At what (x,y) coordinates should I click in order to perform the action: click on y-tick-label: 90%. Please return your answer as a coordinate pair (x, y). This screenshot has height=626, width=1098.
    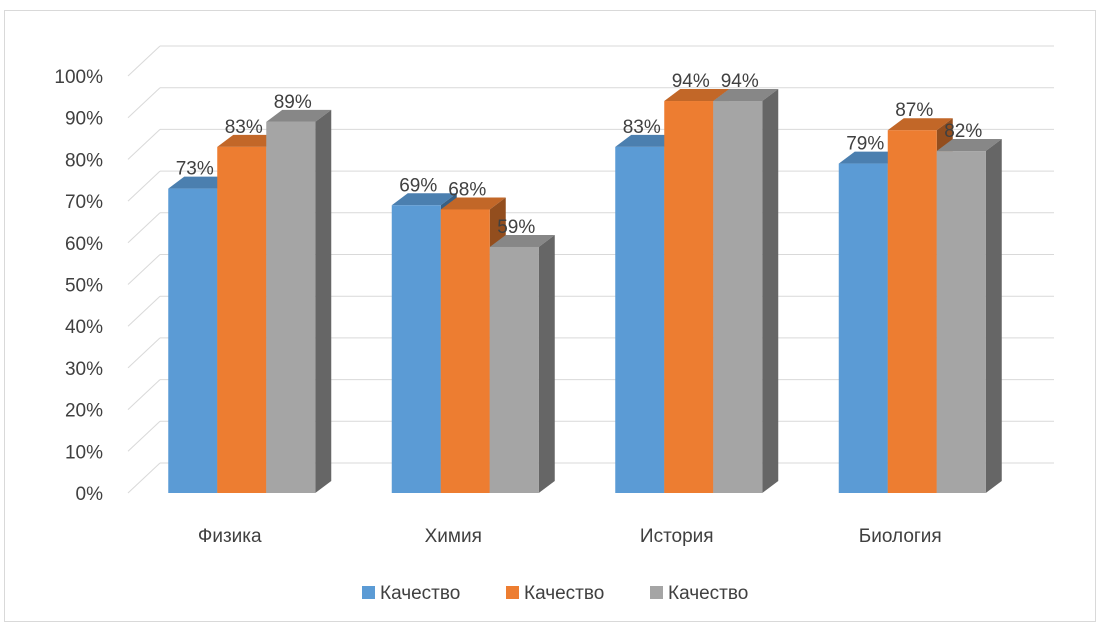
    Looking at the image, I should click on (84, 119).